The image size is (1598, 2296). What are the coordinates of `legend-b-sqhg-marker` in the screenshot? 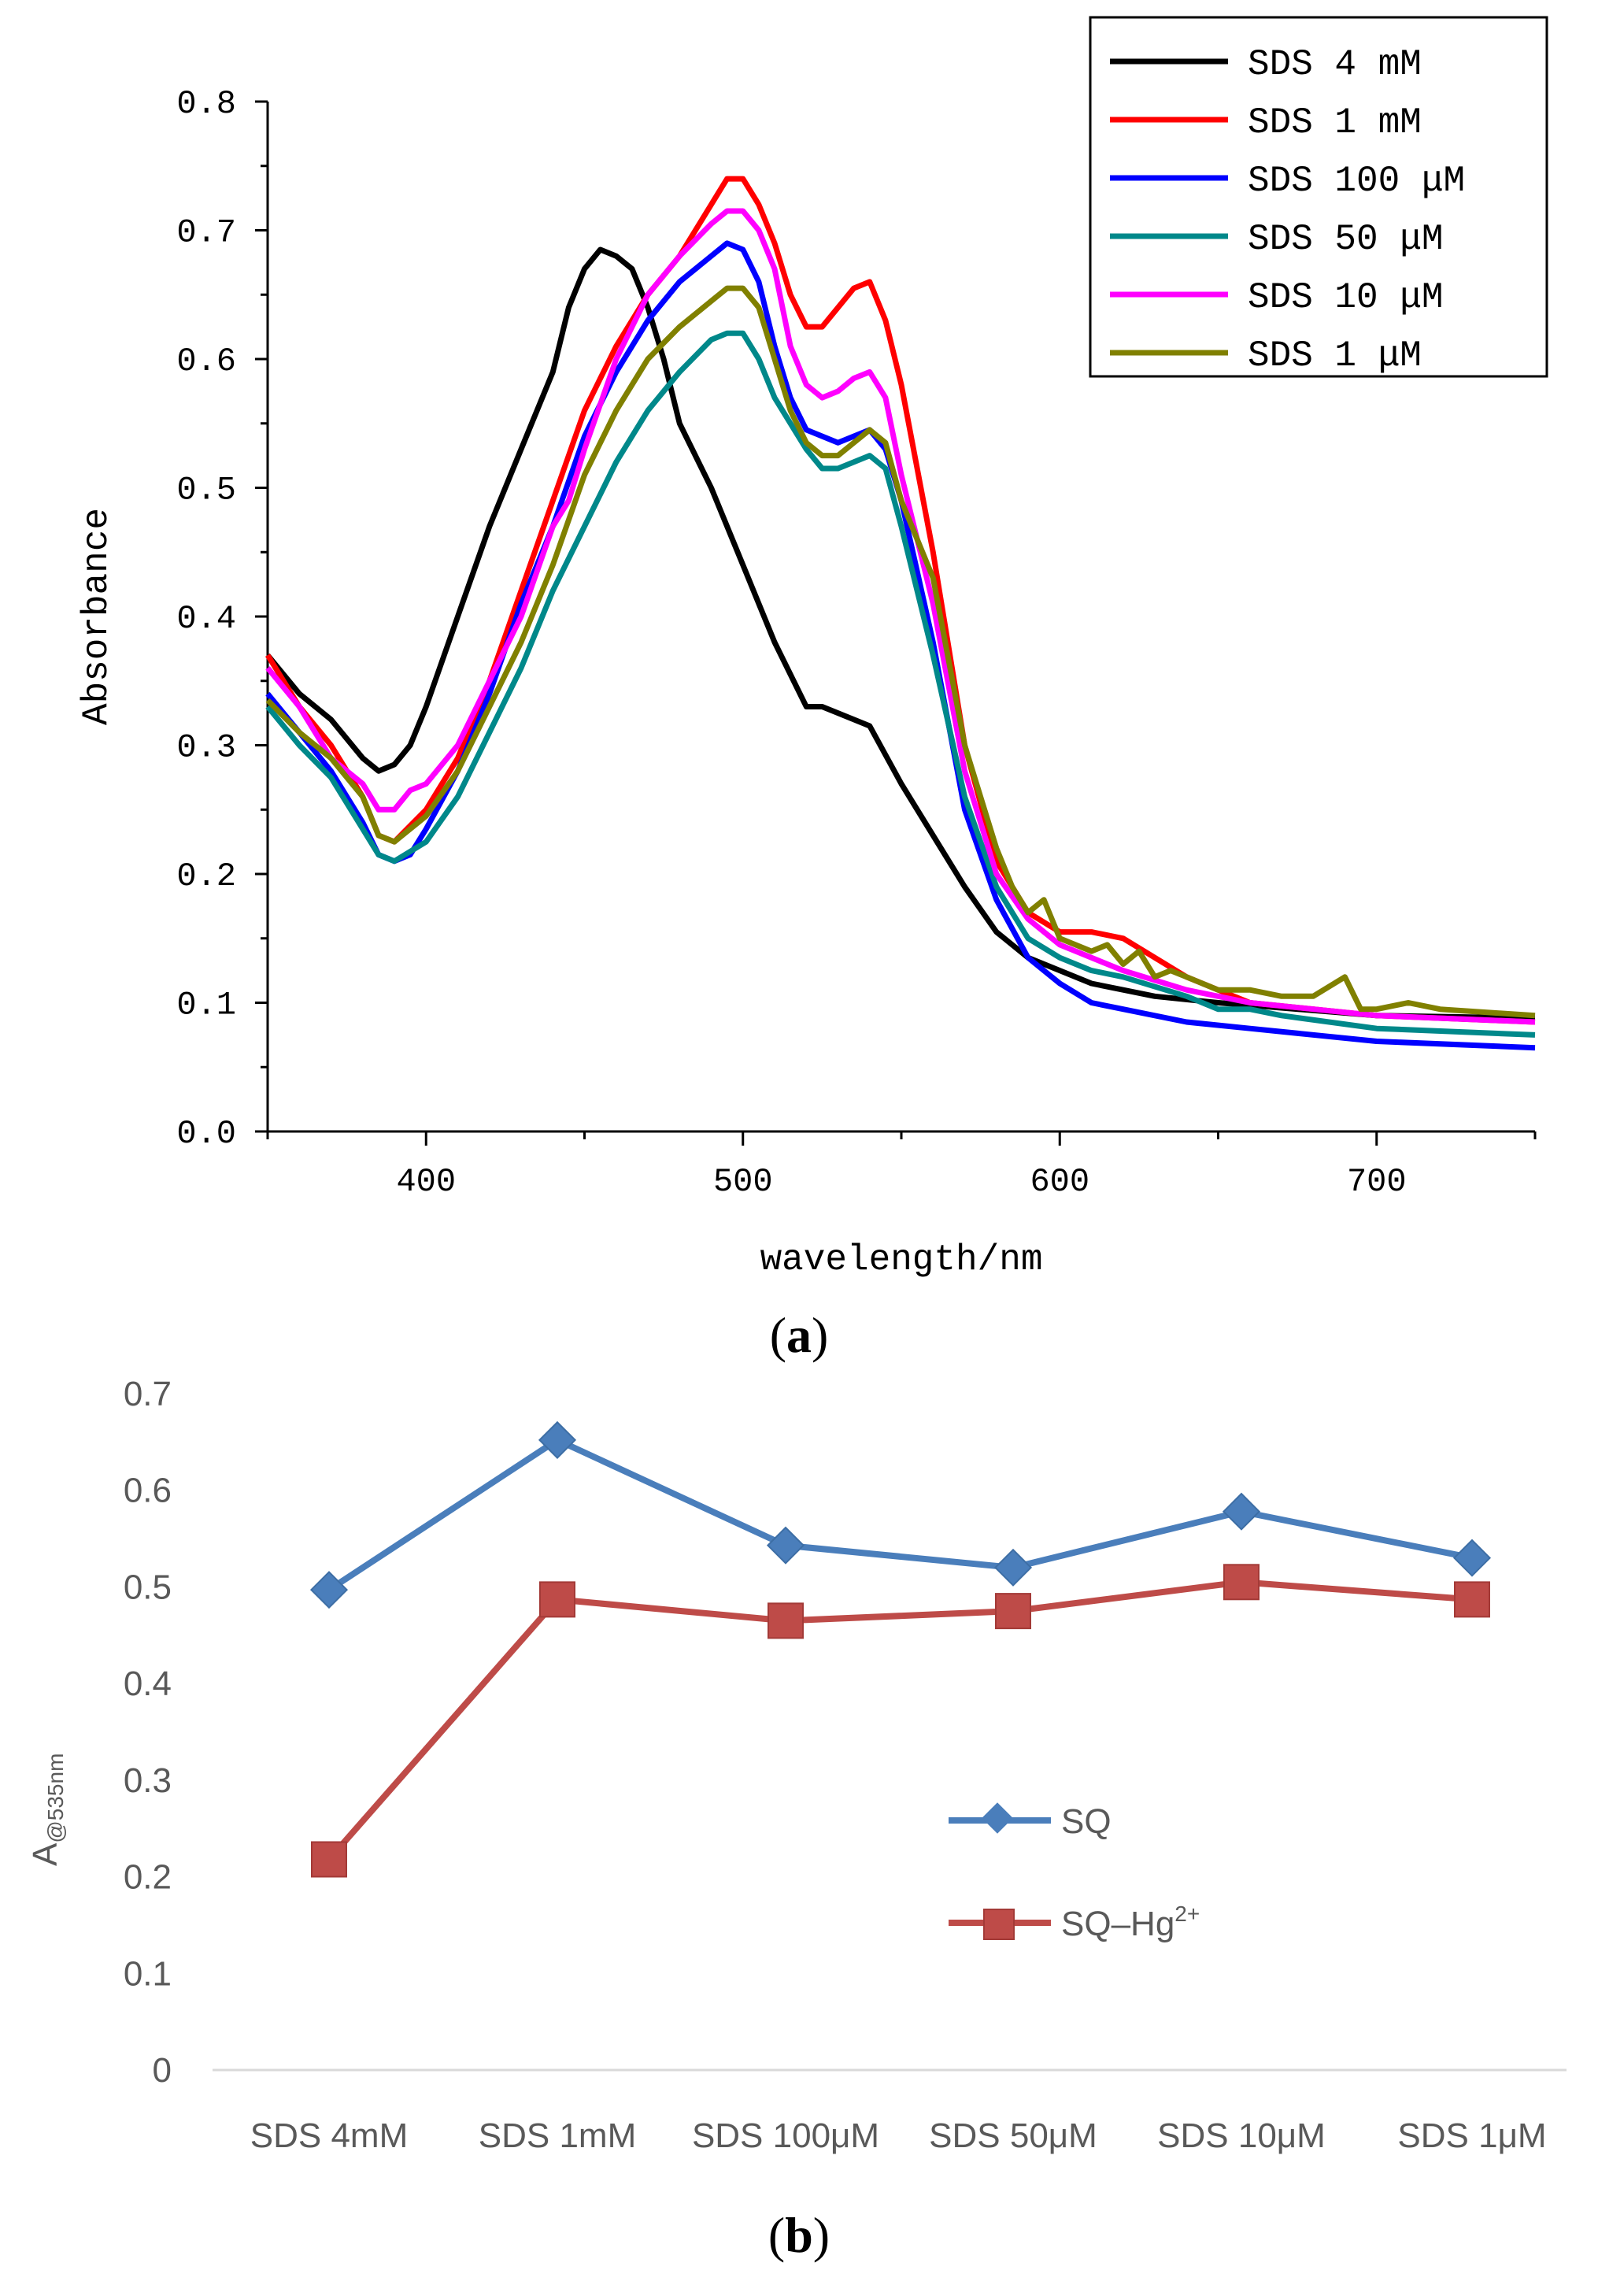 It's located at (999, 1924).